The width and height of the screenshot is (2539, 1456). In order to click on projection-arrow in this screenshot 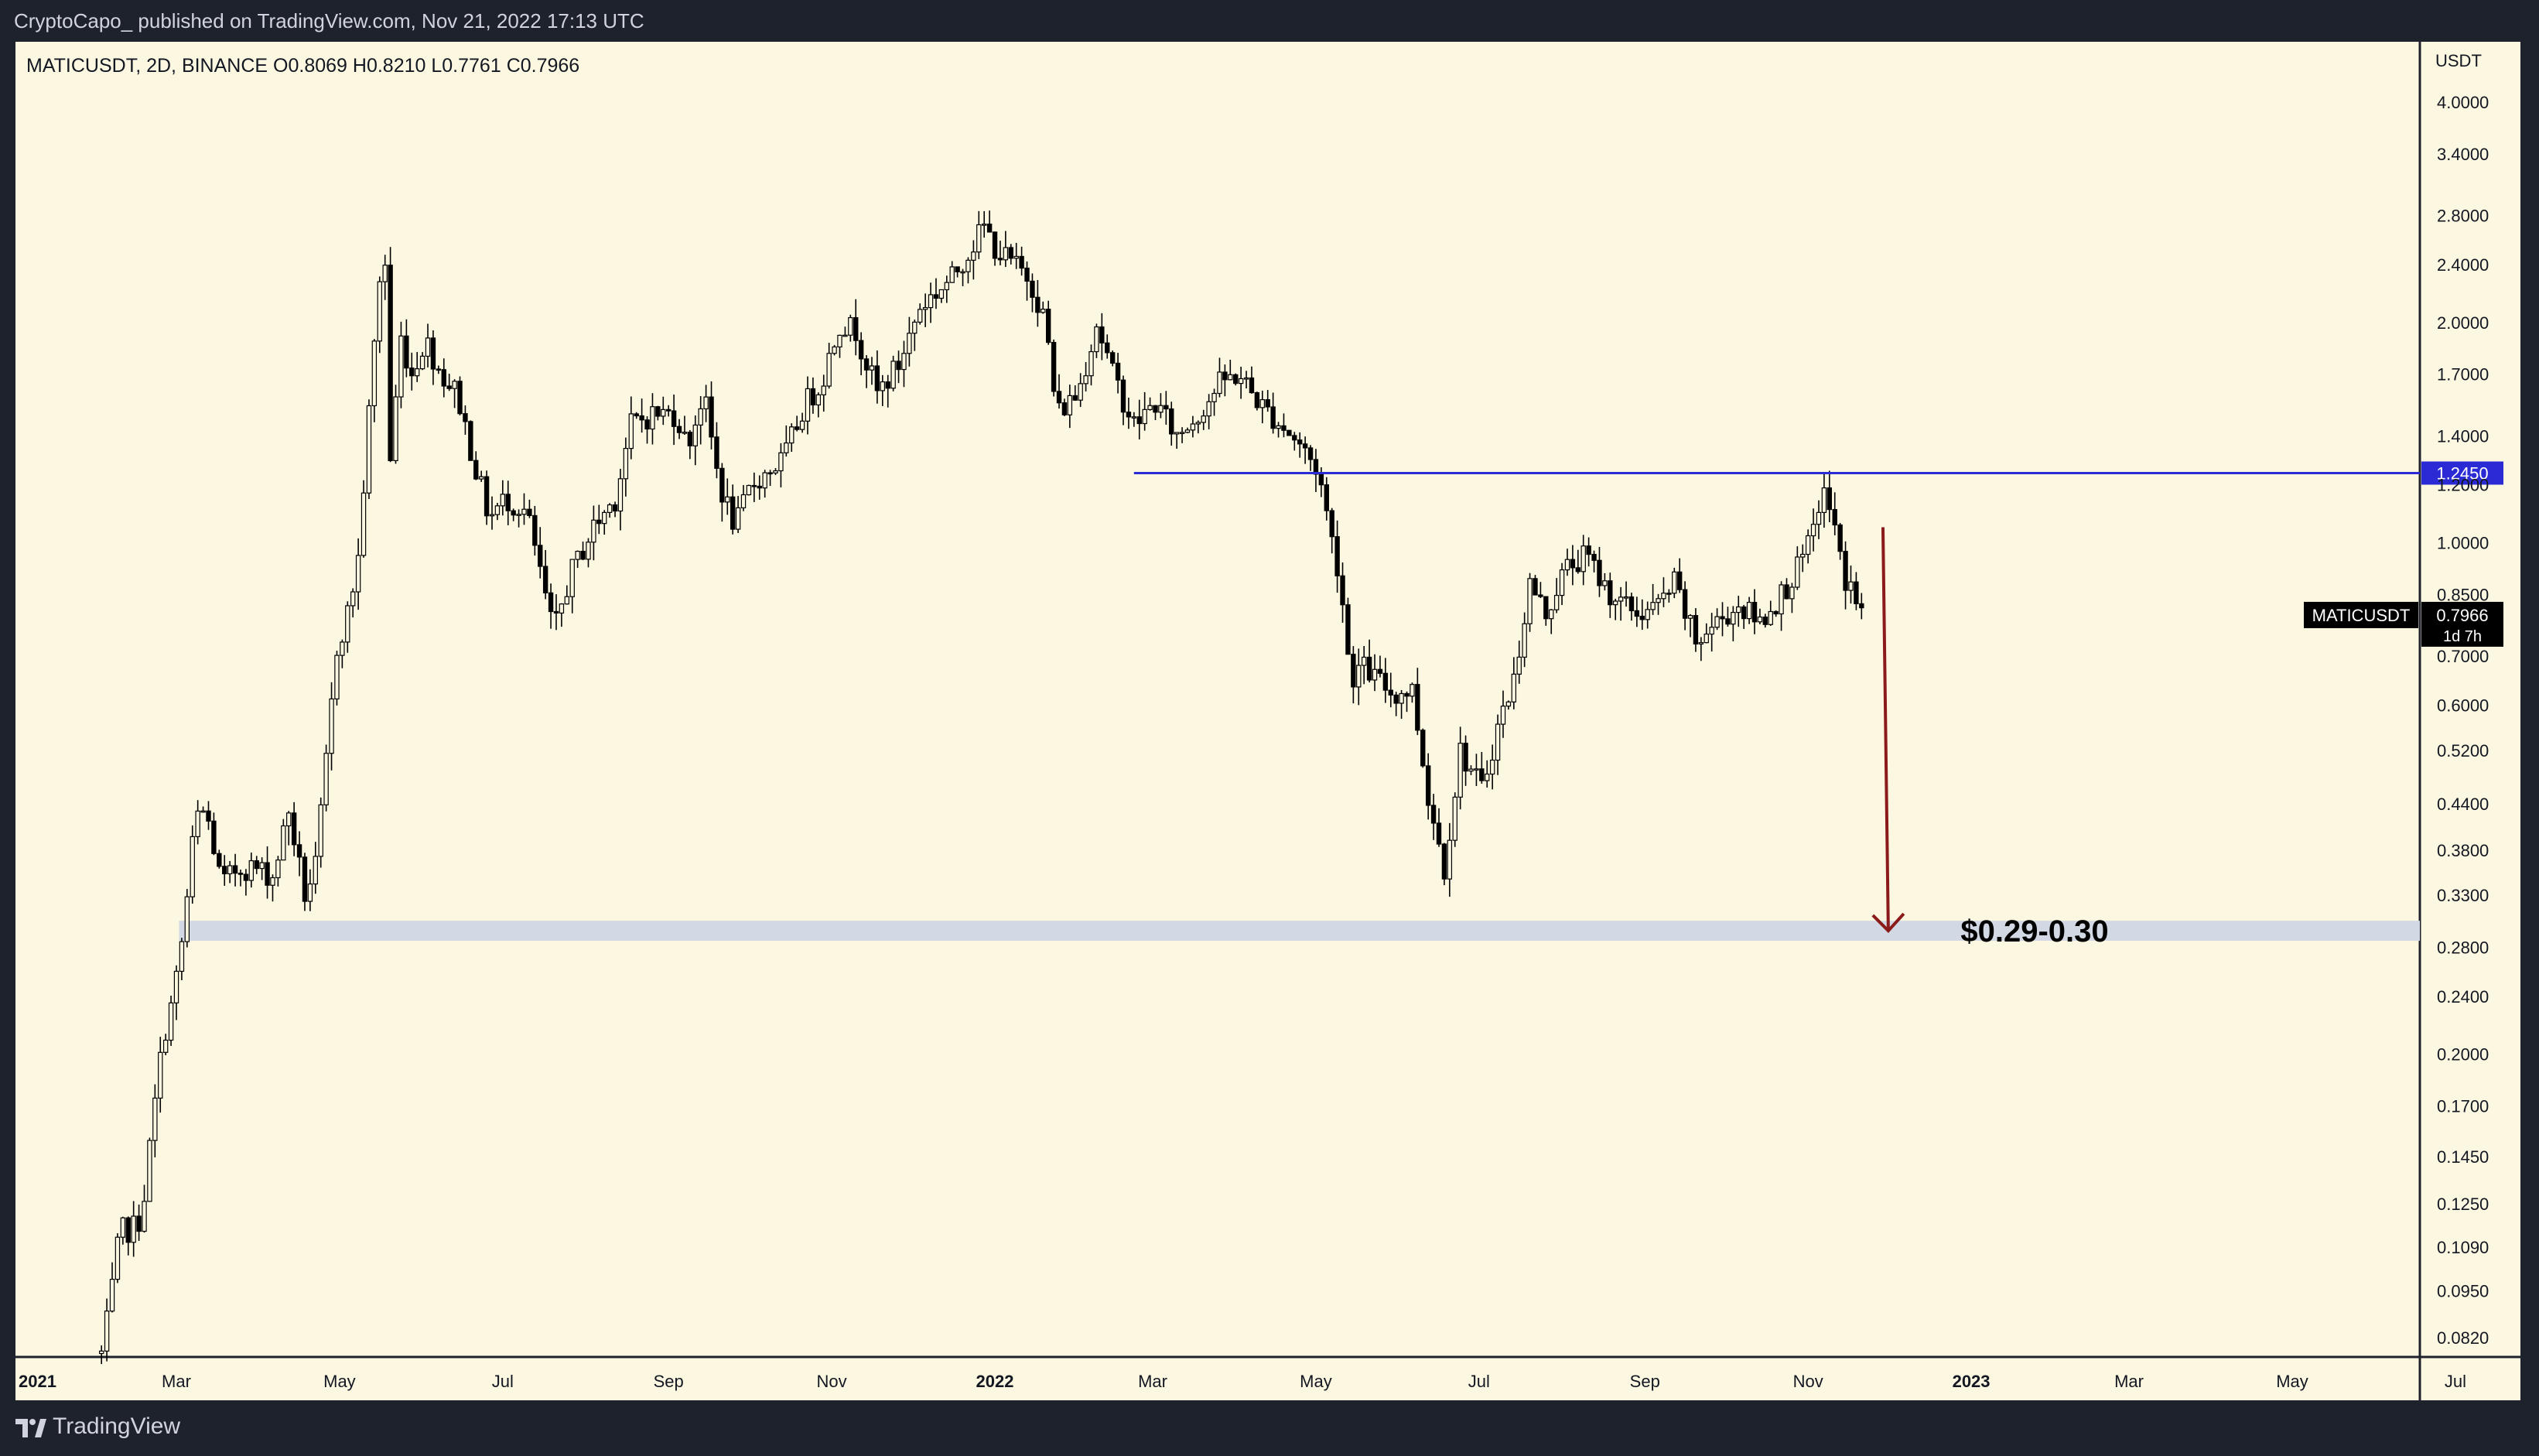, I will do `click(1885, 729)`.